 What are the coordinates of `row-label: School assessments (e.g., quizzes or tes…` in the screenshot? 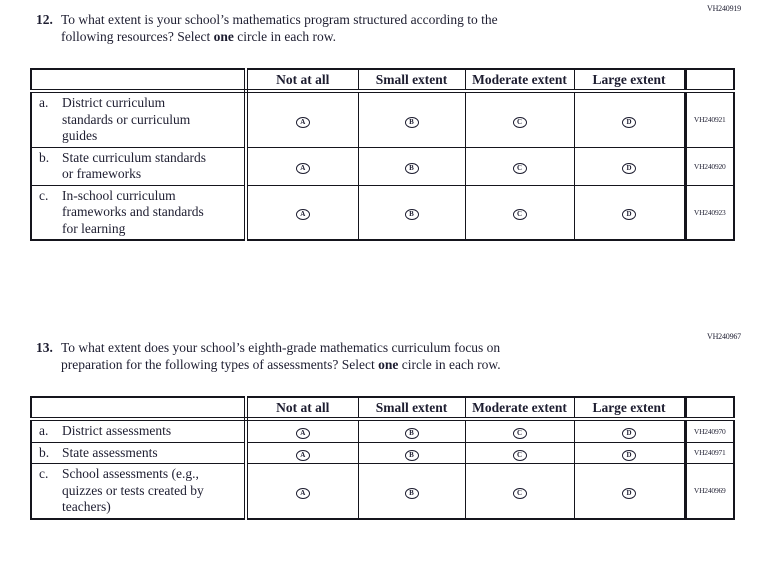 It's located at (133, 490).